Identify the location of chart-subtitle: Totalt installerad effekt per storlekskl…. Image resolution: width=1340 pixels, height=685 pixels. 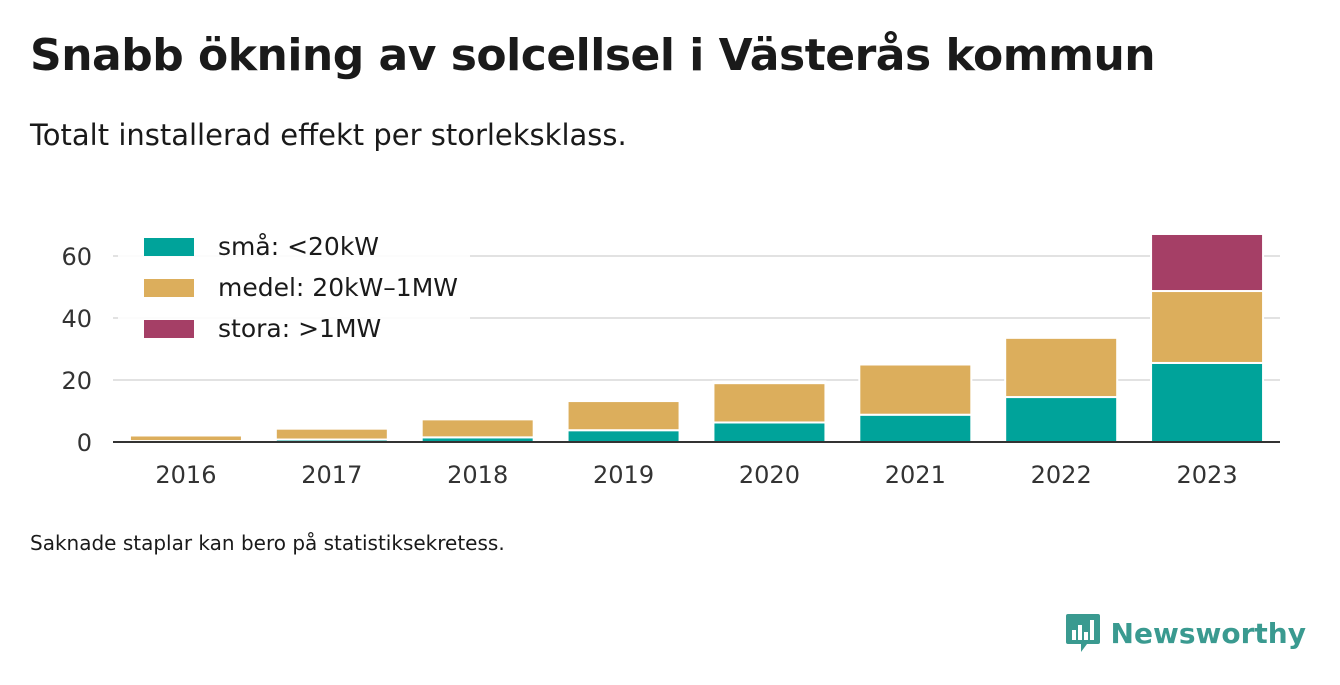
(328, 135).